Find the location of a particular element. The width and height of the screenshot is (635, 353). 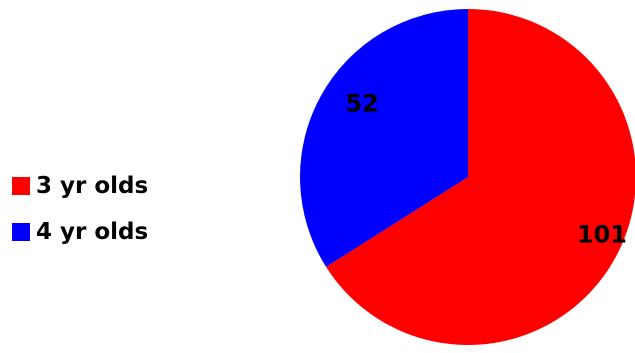

chart-legend: 3 yr olds 4 yr olds is located at coordinates (80, 209).